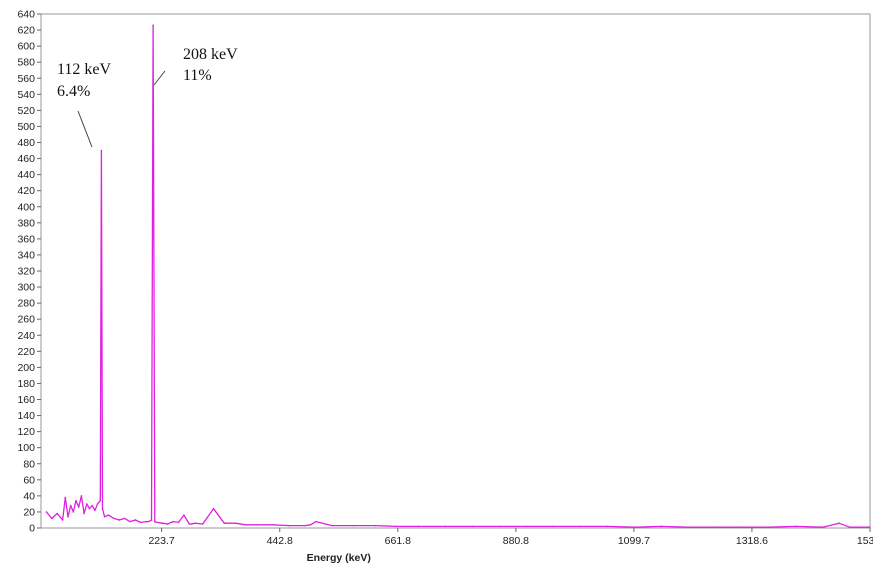  I want to click on x-tick-label: 661.8, so click(398, 541).